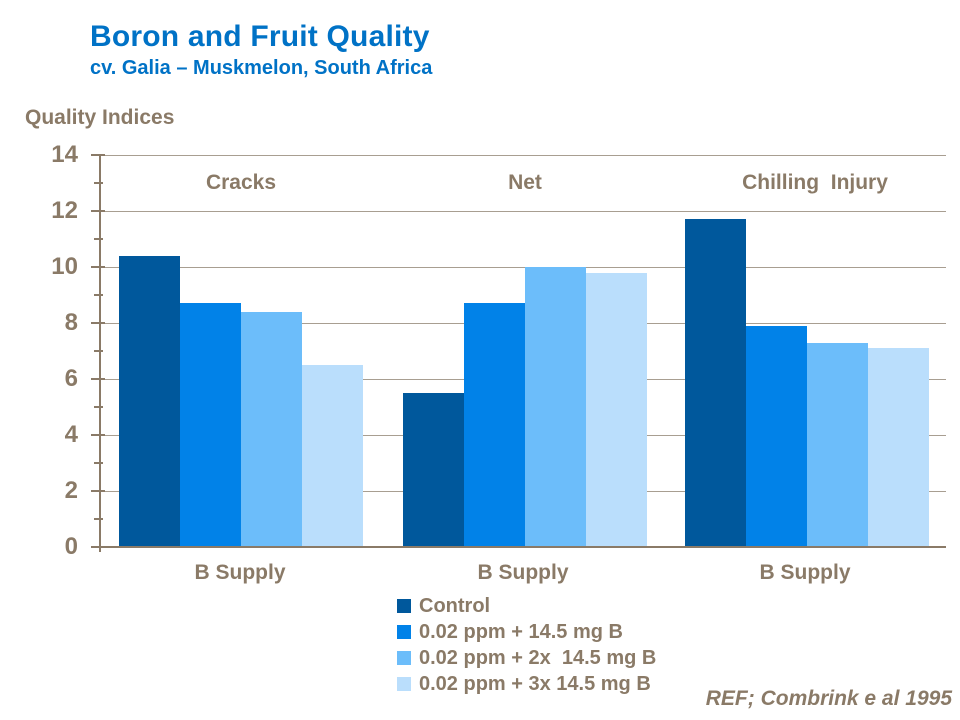 The image size is (960, 720). Describe the element at coordinates (525, 182) in the screenshot. I see `category-label: Net` at that location.